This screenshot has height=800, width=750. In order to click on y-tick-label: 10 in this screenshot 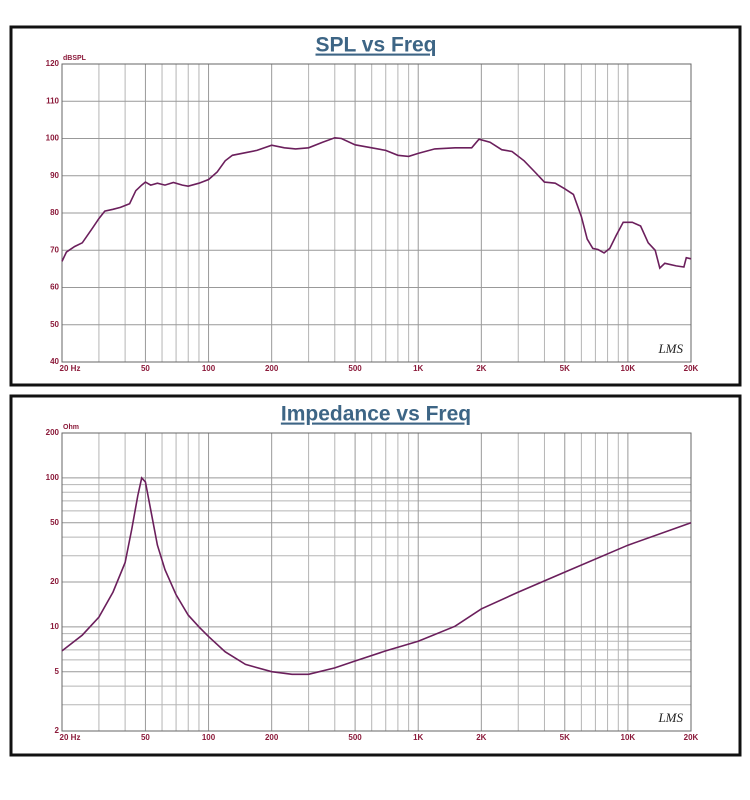, I will do `click(54, 626)`.